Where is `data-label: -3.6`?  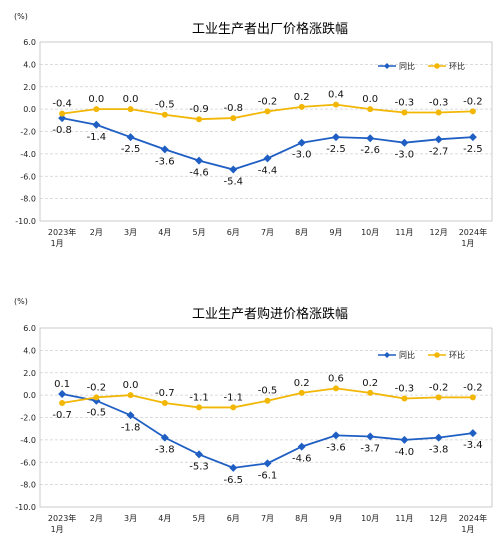 data-label: -3.6 is located at coordinates (165, 161).